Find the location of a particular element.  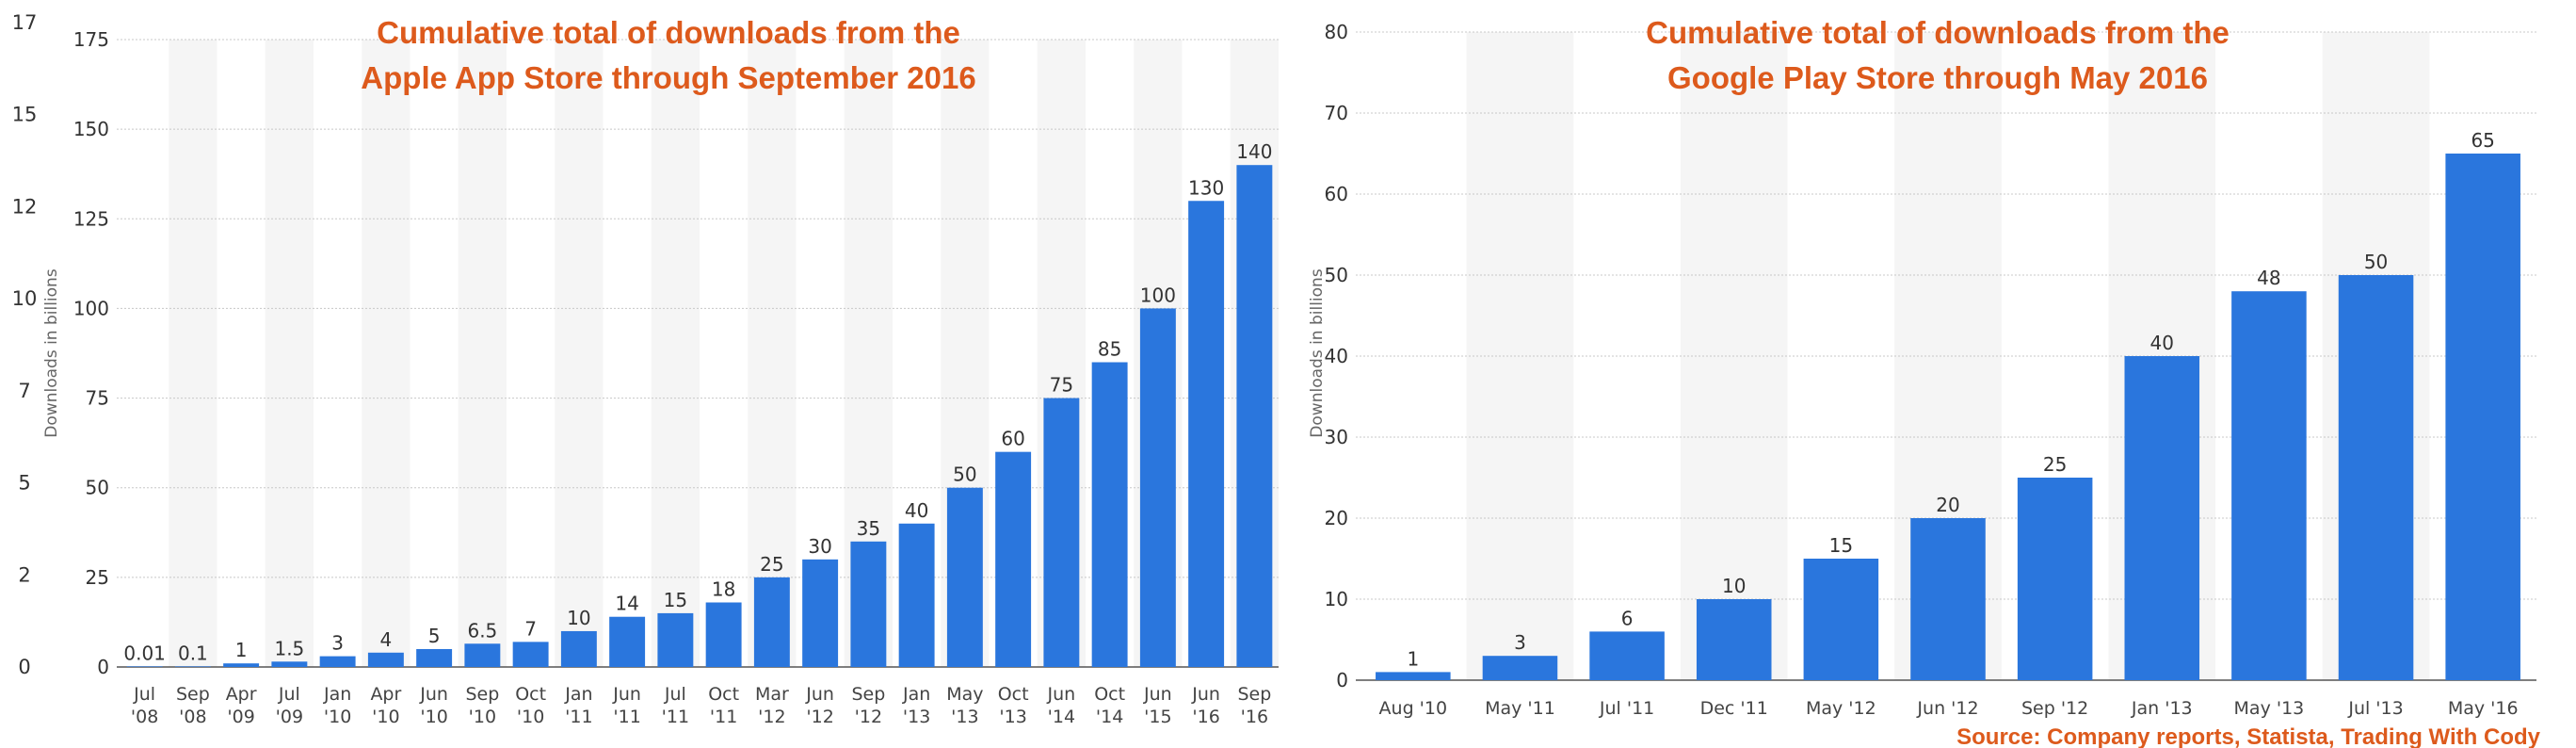

outer-axis-label: 0 is located at coordinates (24, 667).